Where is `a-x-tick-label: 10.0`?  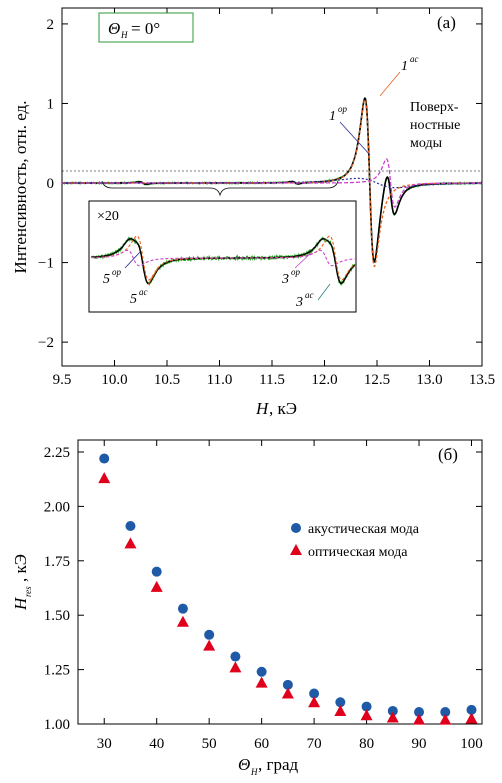
a-x-tick-label: 10.0 is located at coordinates (114, 380).